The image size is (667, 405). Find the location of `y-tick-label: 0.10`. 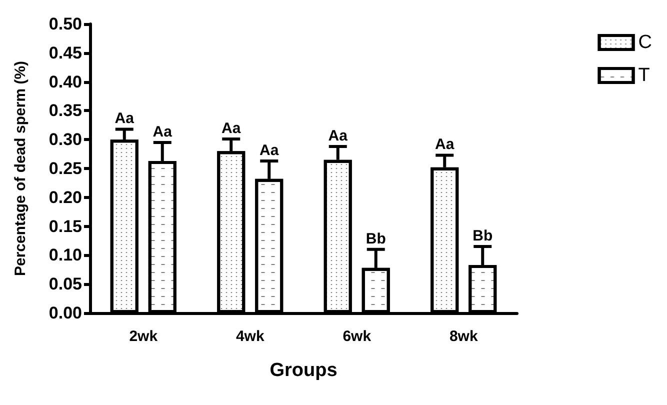

y-tick-label: 0.10 is located at coordinates (65, 255).